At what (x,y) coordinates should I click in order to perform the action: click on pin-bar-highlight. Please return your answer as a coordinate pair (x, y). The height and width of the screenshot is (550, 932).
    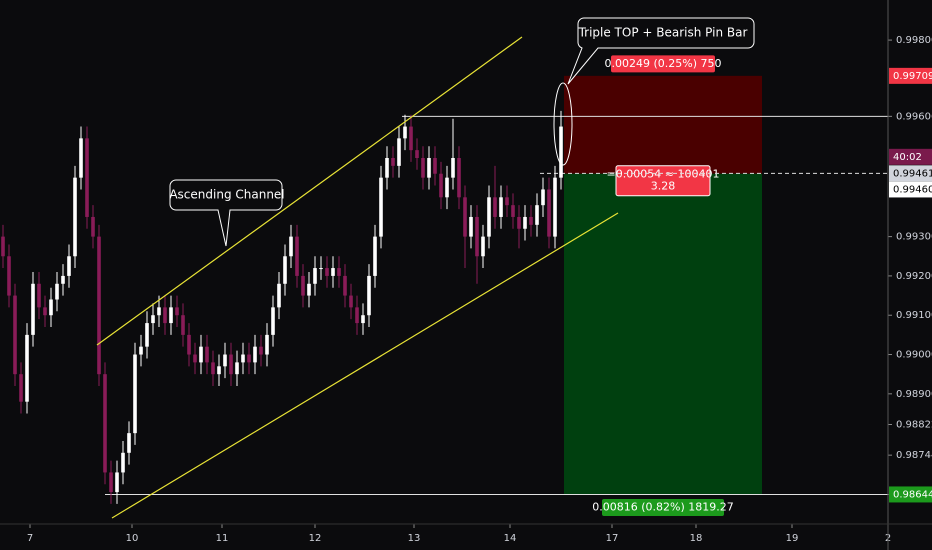
    Looking at the image, I should click on (563, 124).